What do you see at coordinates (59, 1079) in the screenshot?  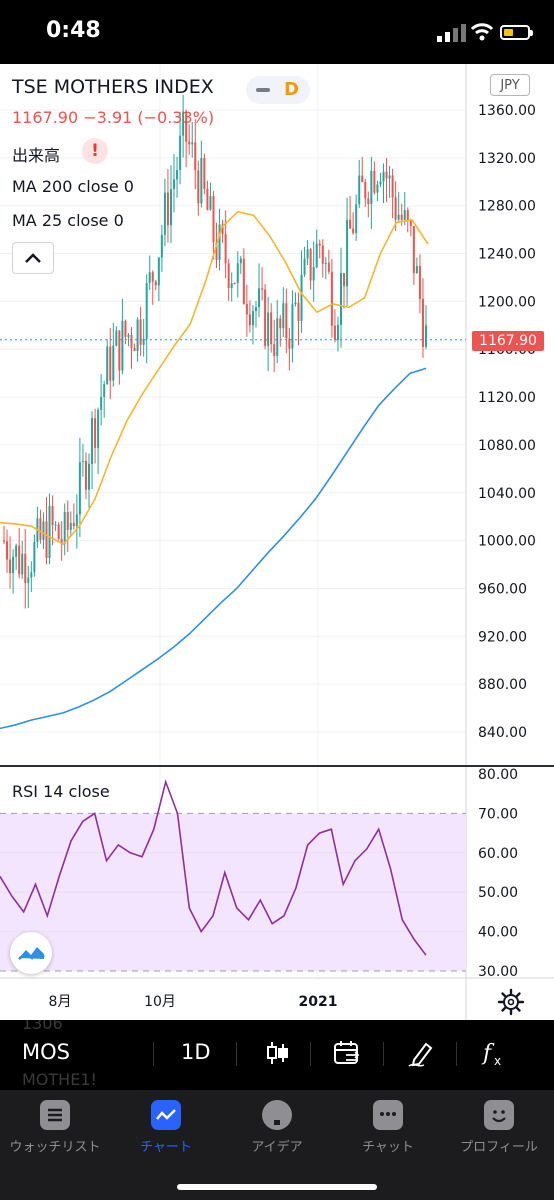 I see `symbol-scroll-next: MOTHE1!` at bounding box center [59, 1079].